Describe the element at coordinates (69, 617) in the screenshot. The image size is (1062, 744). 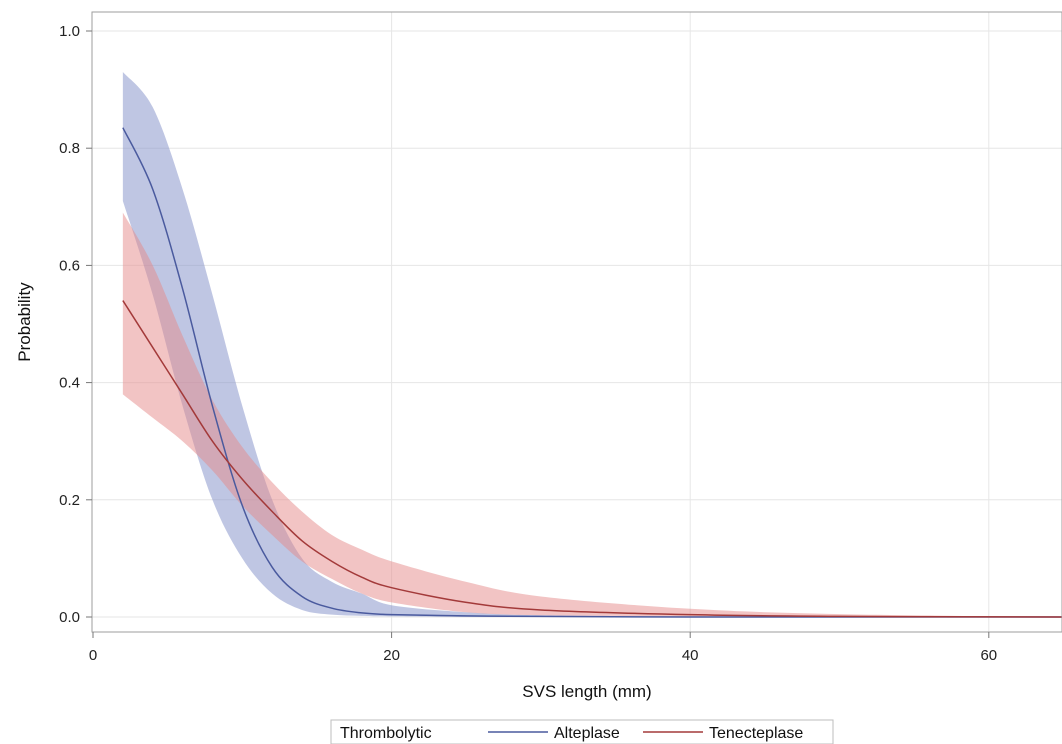
I see `y-tick-label: 0.0` at that location.